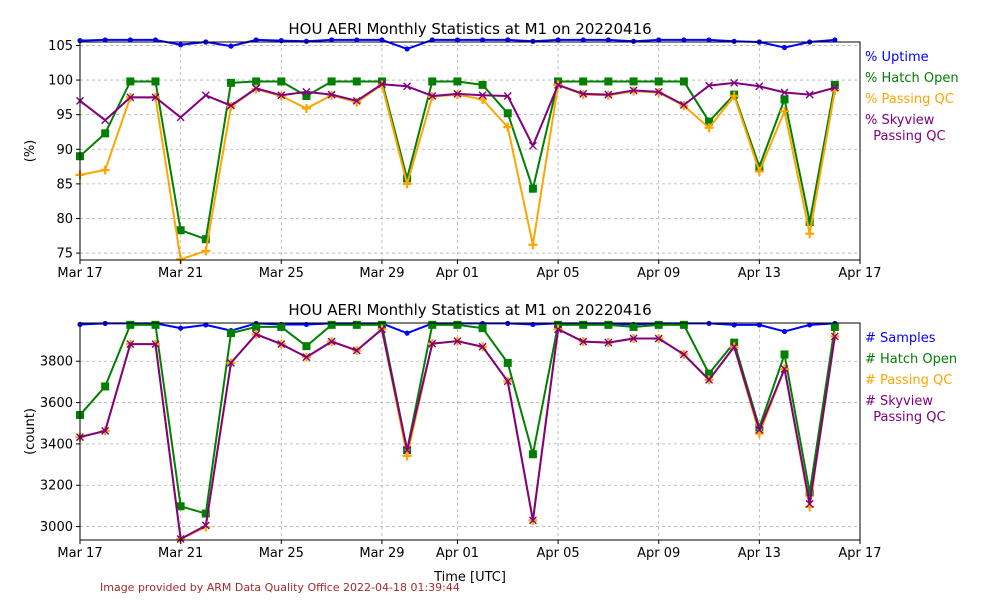 The width and height of the screenshot is (1000, 600). What do you see at coordinates (64, 219) in the screenshot?
I see `y-tick-label: 80` at bounding box center [64, 219].